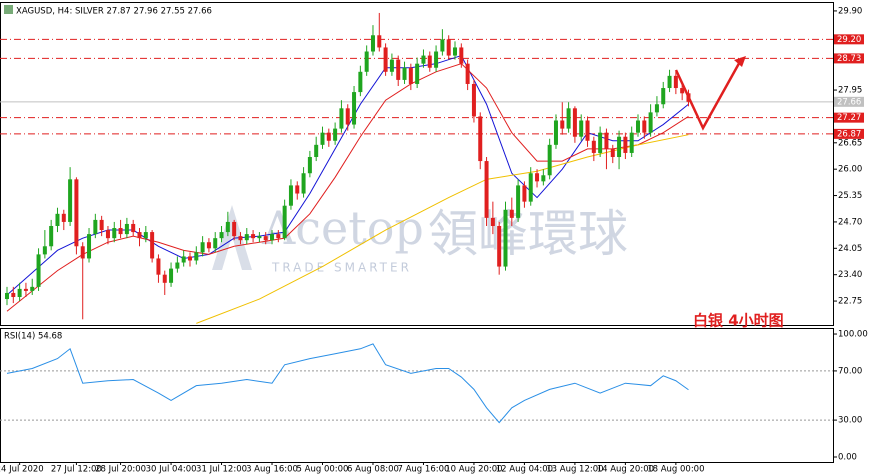 The image size is (870, 476). What do you see at coordinates (850, 222) in the screenshot?
I see `y-tick-label: 24.70` at bounding box center [850, 222].